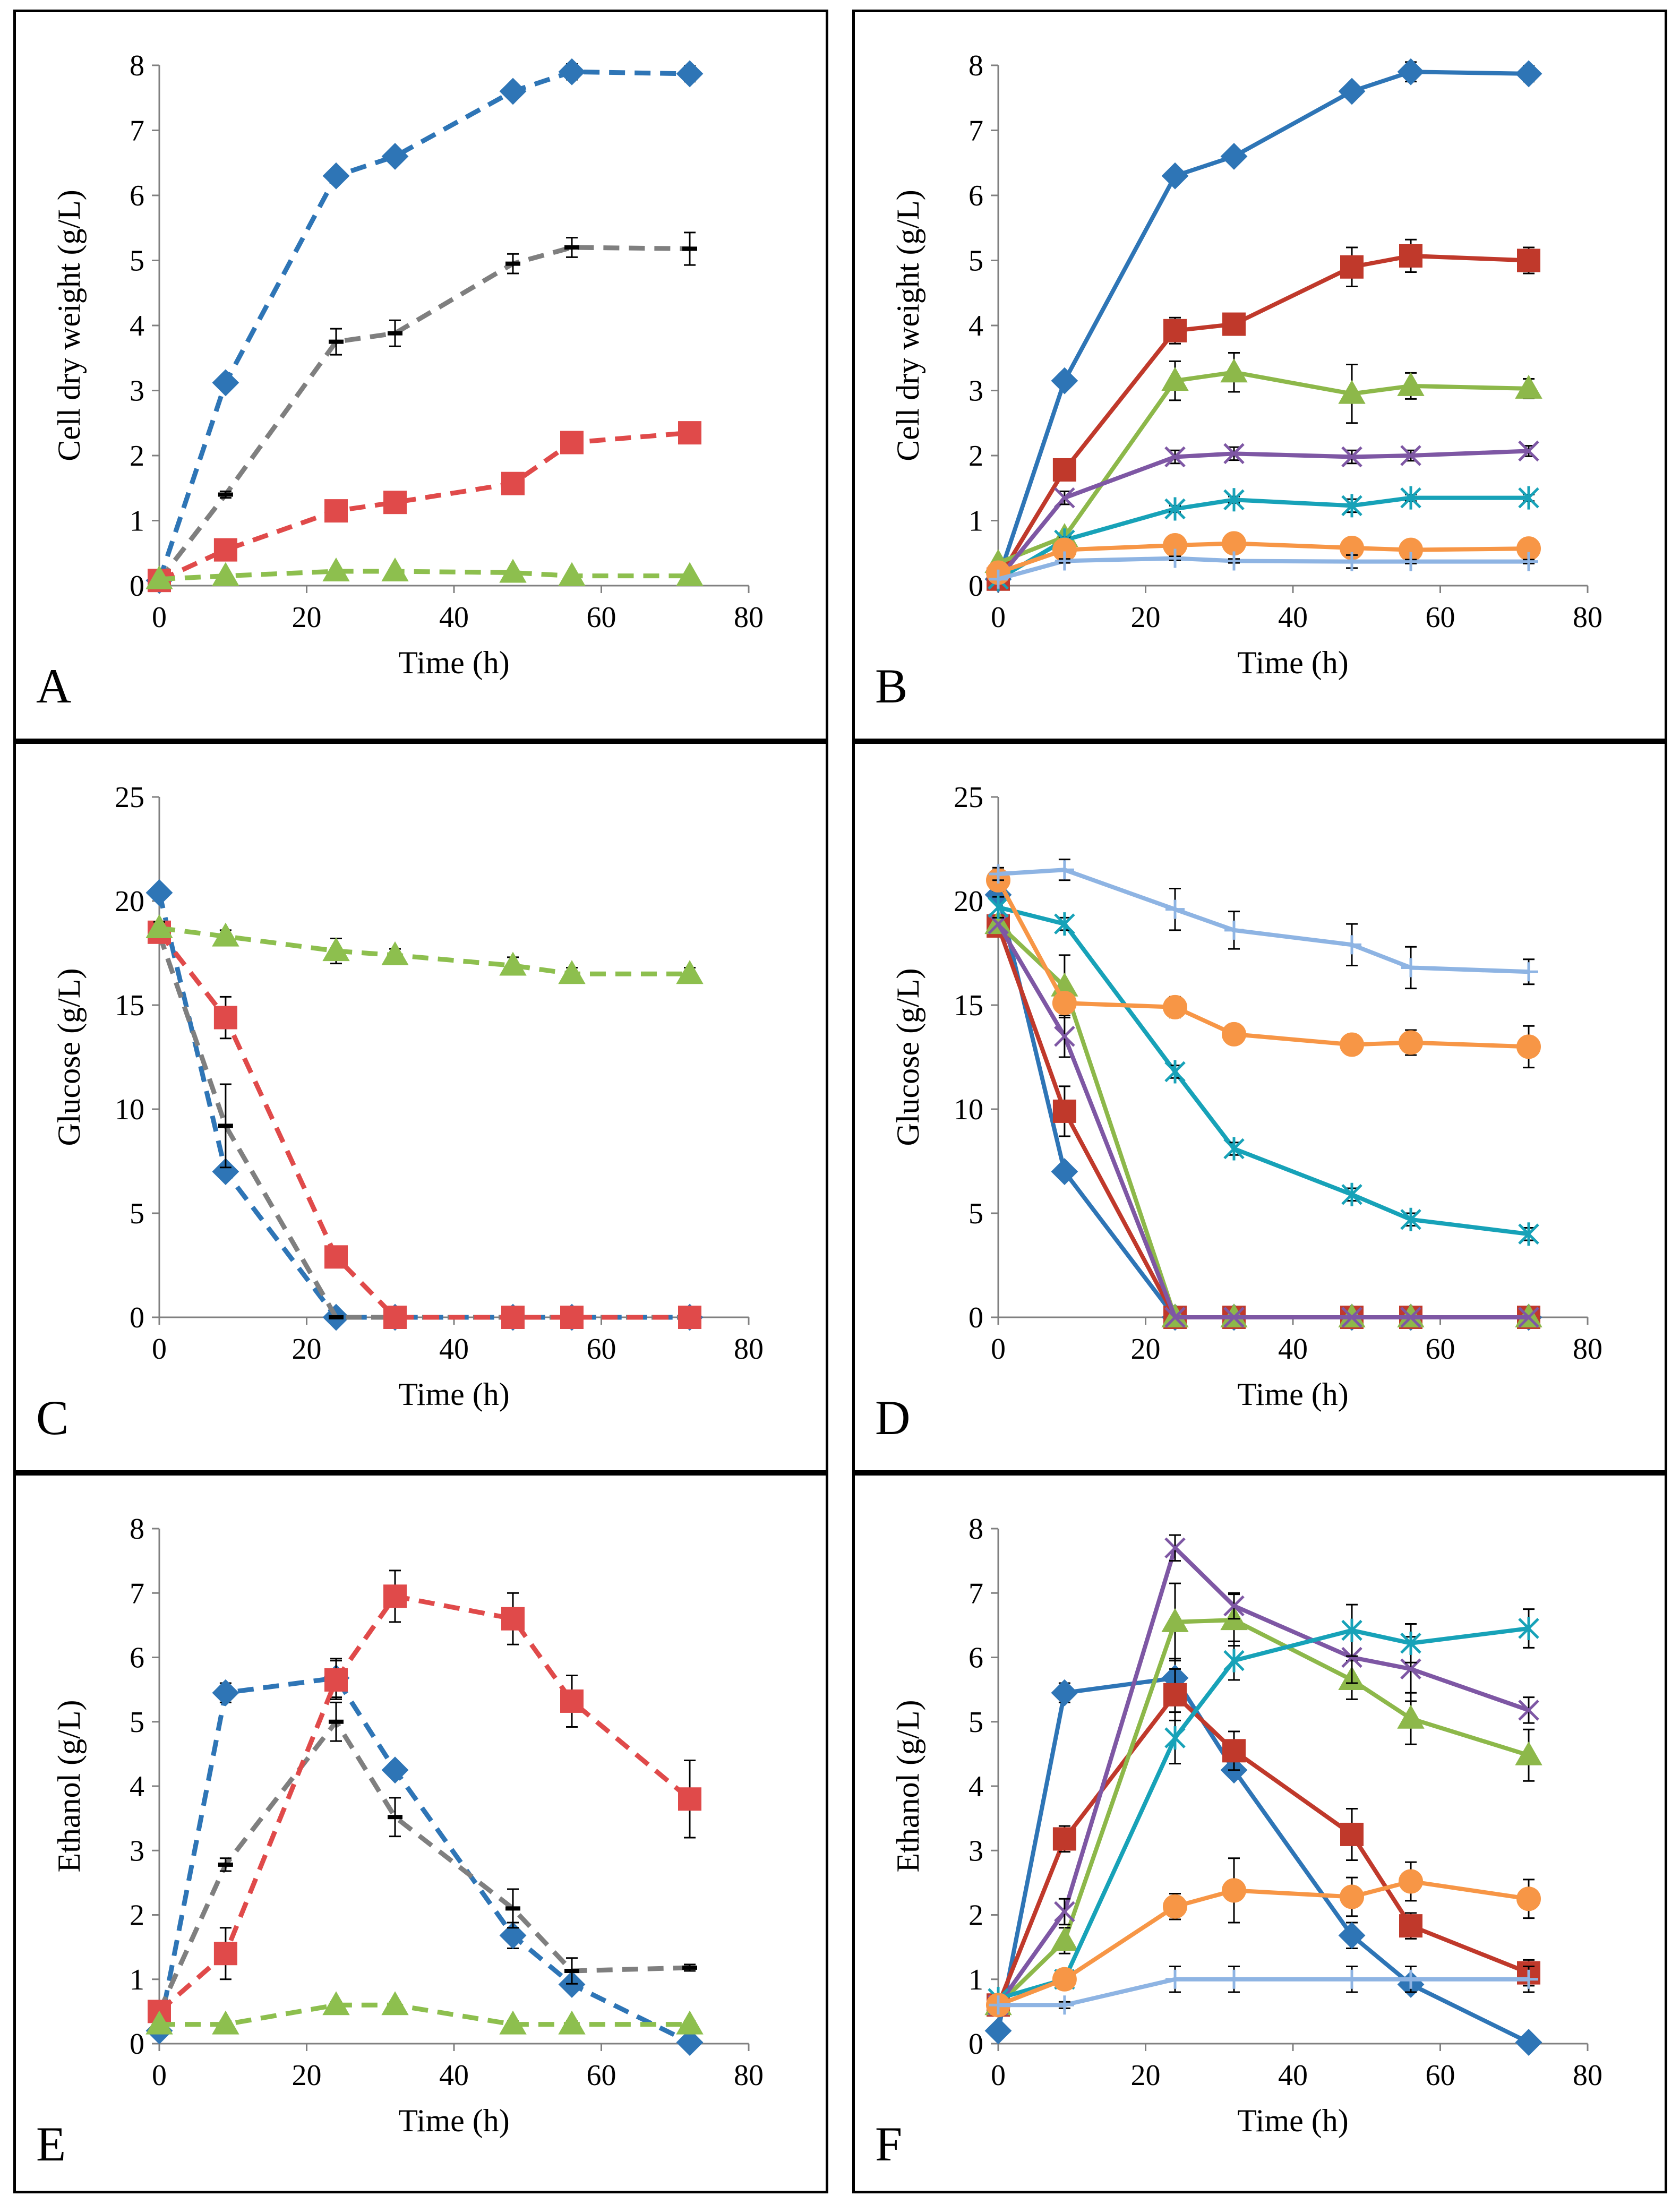  Describe the element at coordinates (1293, 1350) in the screenshot. I see `x-tick-label: 40` at that location.